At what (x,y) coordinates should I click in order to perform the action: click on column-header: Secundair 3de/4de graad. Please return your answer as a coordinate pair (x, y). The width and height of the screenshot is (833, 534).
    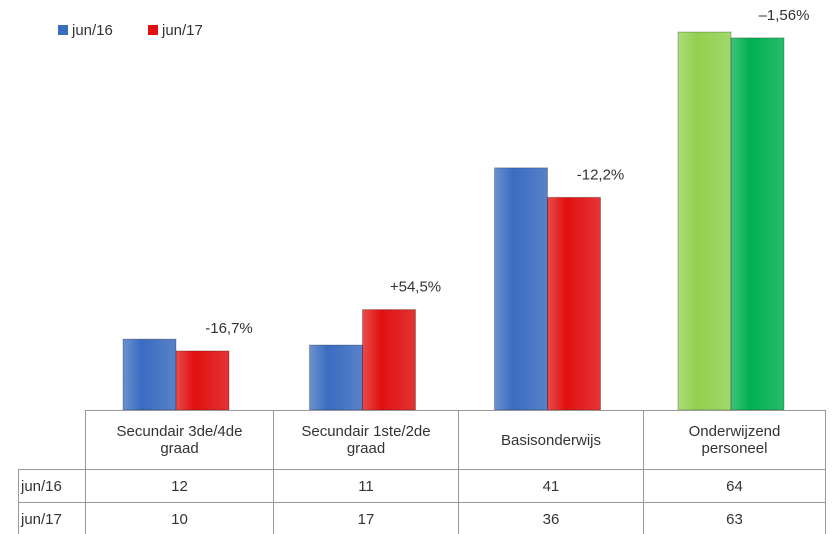
    Looking at the image, I should click on (179, 440).